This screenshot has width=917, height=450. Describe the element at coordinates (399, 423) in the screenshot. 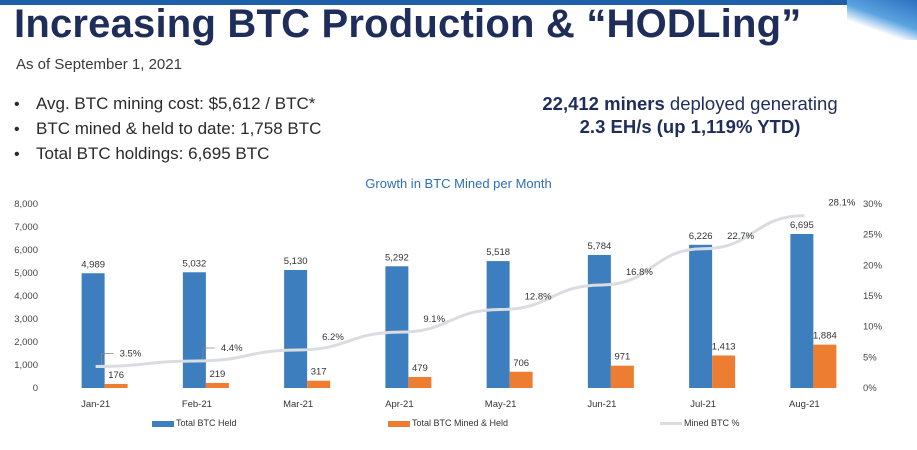

I see `legend-swatch-mined` at that location.